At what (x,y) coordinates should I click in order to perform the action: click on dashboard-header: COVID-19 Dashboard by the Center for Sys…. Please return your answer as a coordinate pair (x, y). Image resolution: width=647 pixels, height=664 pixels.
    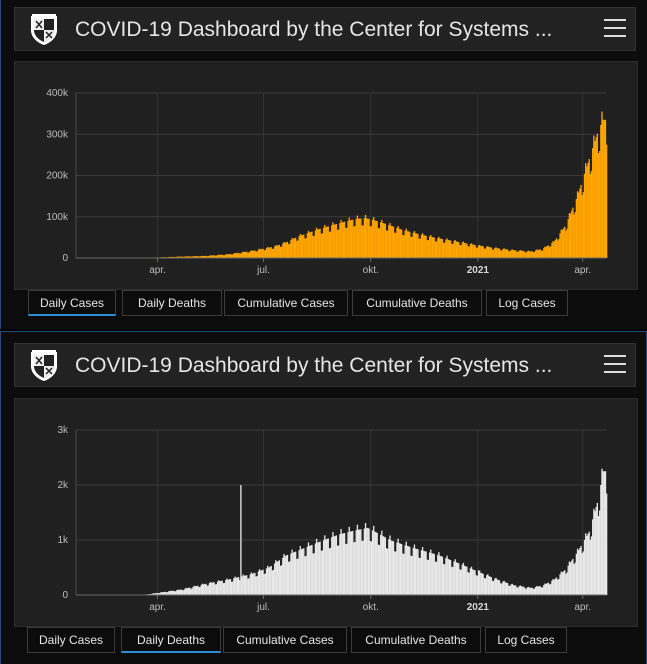
    Looking at the image, I should click on (325, 365).